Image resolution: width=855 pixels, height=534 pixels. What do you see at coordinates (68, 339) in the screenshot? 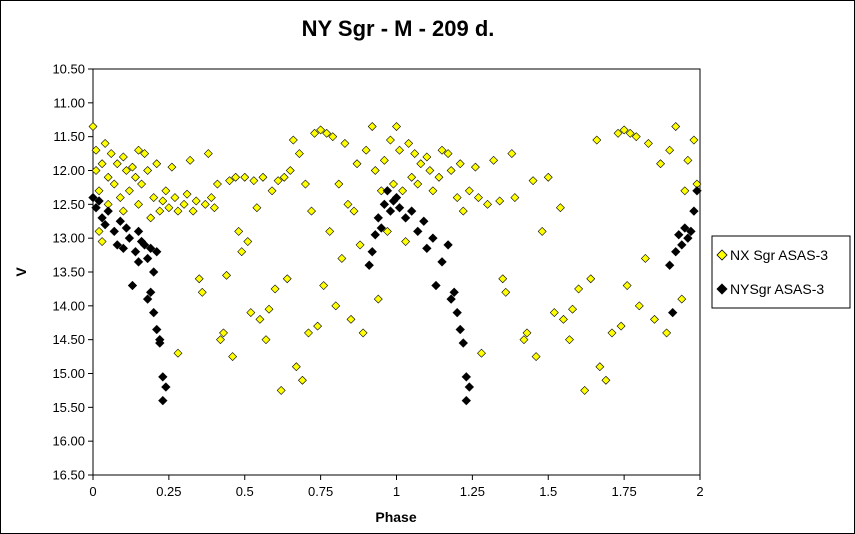
I see `y-tick-label: 14.50` at bounding box center [68, 339].